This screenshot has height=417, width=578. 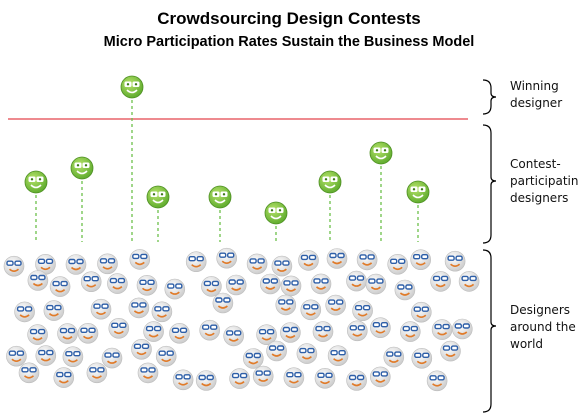 I want to click on group-label: designers, so click(x=539, y=198).